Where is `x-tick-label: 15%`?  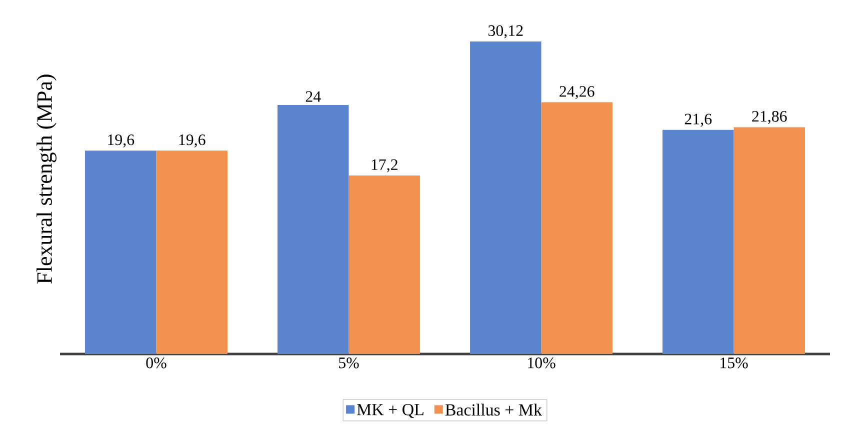 x-tick-label: 15% is located at coordinates (734, 363).